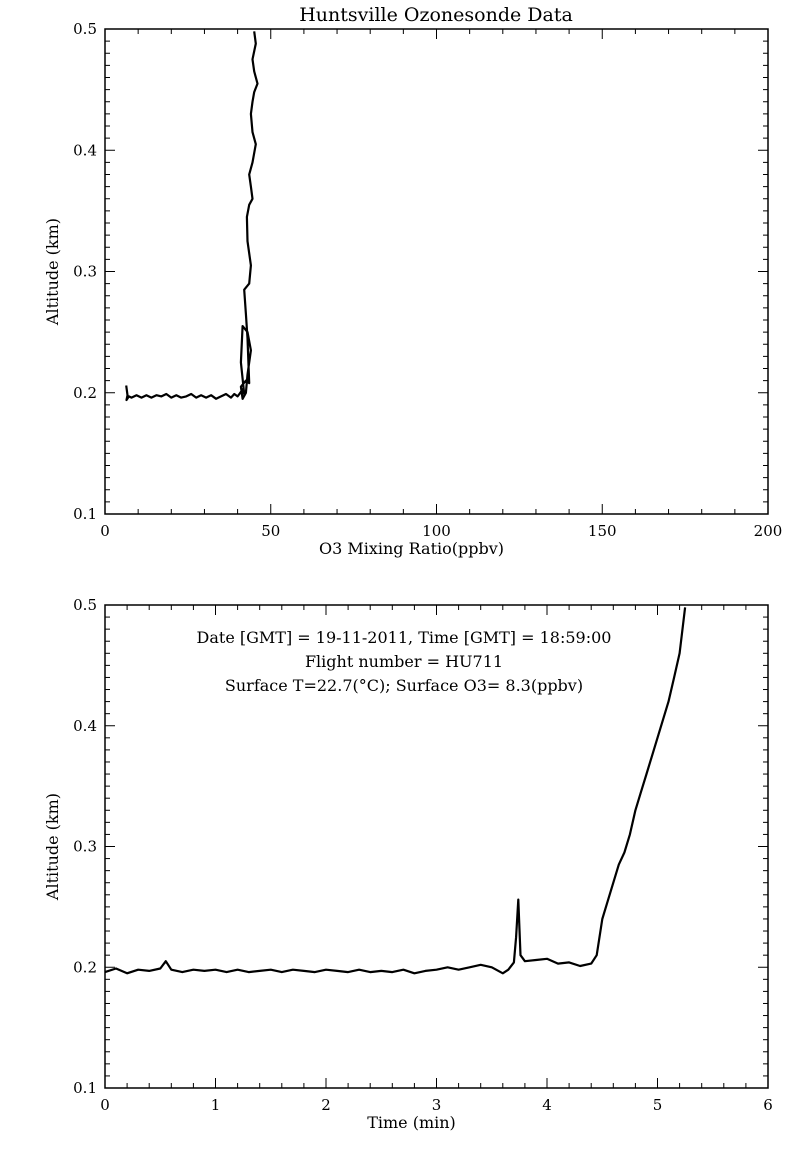  I want to click on x-tick-label: 3, so click(437, 1105).